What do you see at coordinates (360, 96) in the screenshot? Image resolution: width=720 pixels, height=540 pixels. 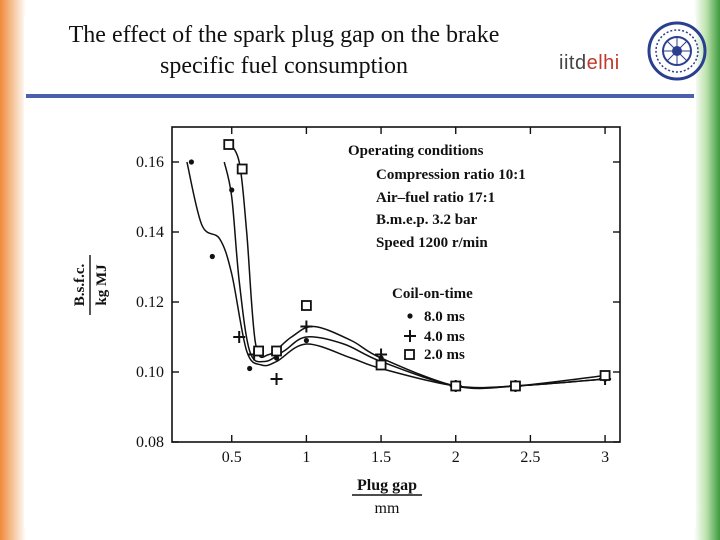 I see `title-divider` at bounding box center [360, 96].